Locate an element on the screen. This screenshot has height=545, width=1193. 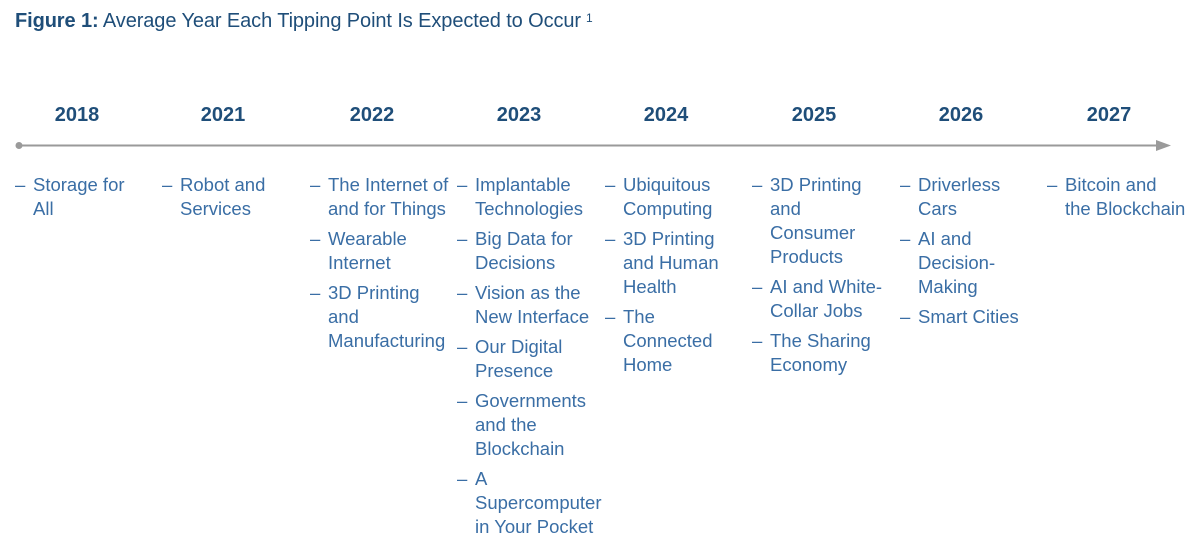
tipping-point-item: – Driverless Cars is located at coordinates (967, 197).